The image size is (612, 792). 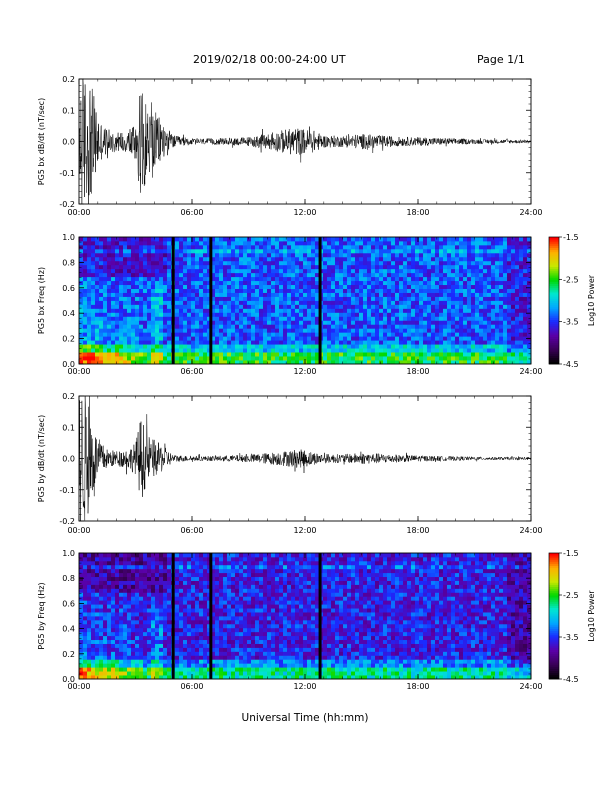 I want to click on y-tick-label-0: -0.1, so click(x=67, y=173).